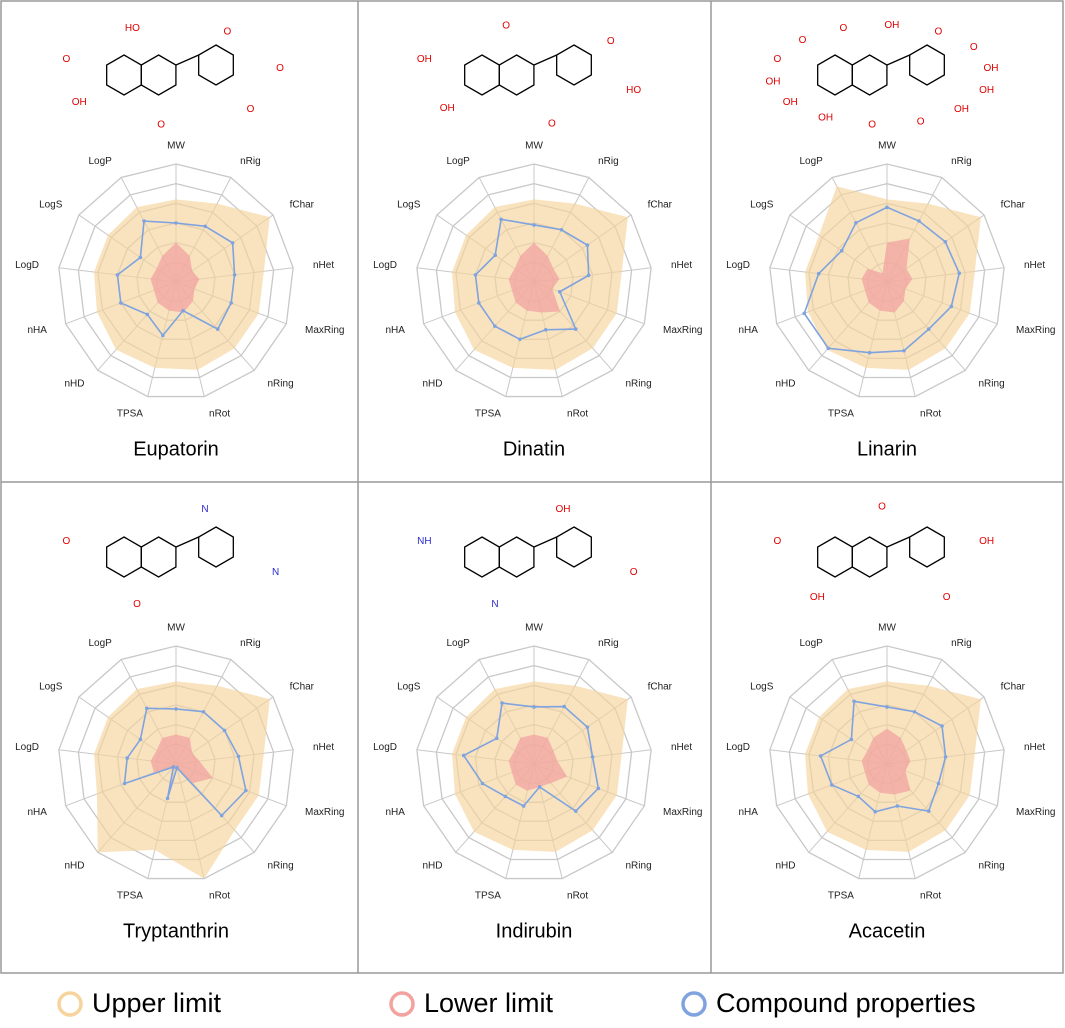  Describe the element at coordinates (275, 572) in the screenshot. I see `atom-label: N` at that location.